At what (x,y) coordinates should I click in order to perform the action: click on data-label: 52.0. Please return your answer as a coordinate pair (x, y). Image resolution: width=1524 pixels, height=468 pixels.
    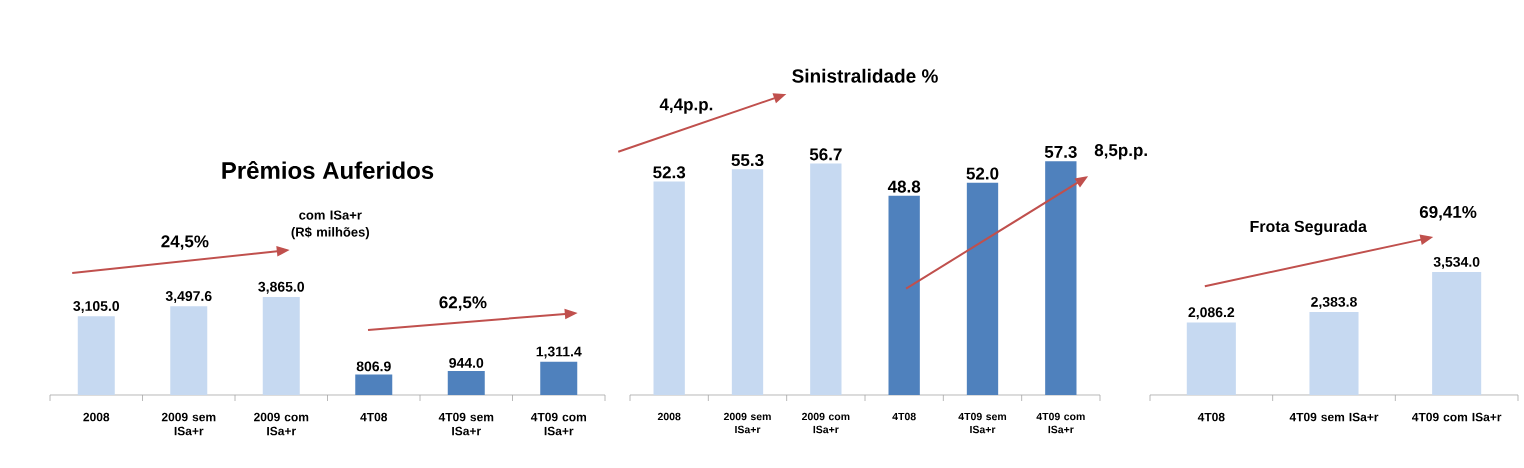
    Looking at the image, I should click on (982, 173).